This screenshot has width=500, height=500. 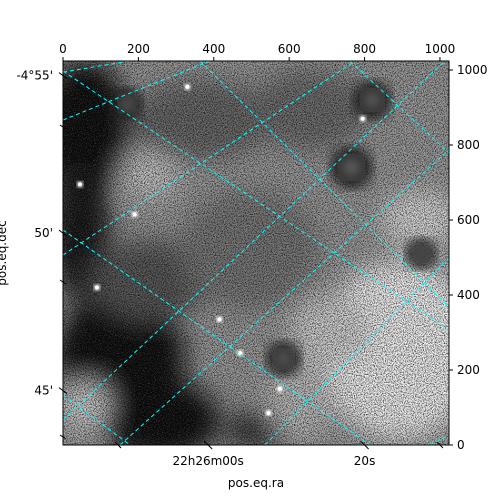 I want to click on dec-tick-label-2: 45', so click(x=43, y=391).